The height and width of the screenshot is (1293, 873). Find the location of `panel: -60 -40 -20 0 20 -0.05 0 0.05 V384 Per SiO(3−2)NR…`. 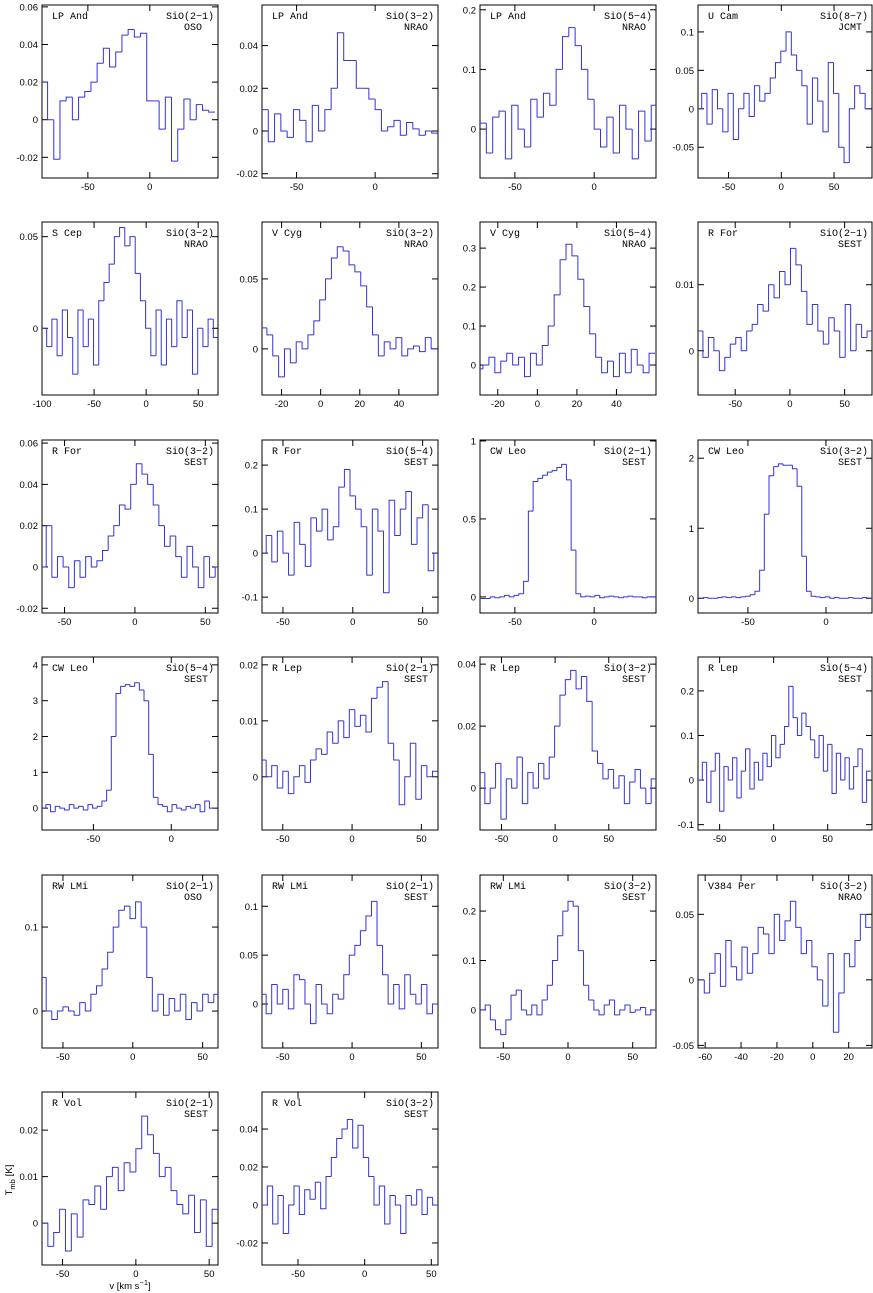

panel: -60 -40 -20 0 20 -0.05 0 0.05 V384 Per SiO(3−2)NR… is located at coordinates (772, 968).